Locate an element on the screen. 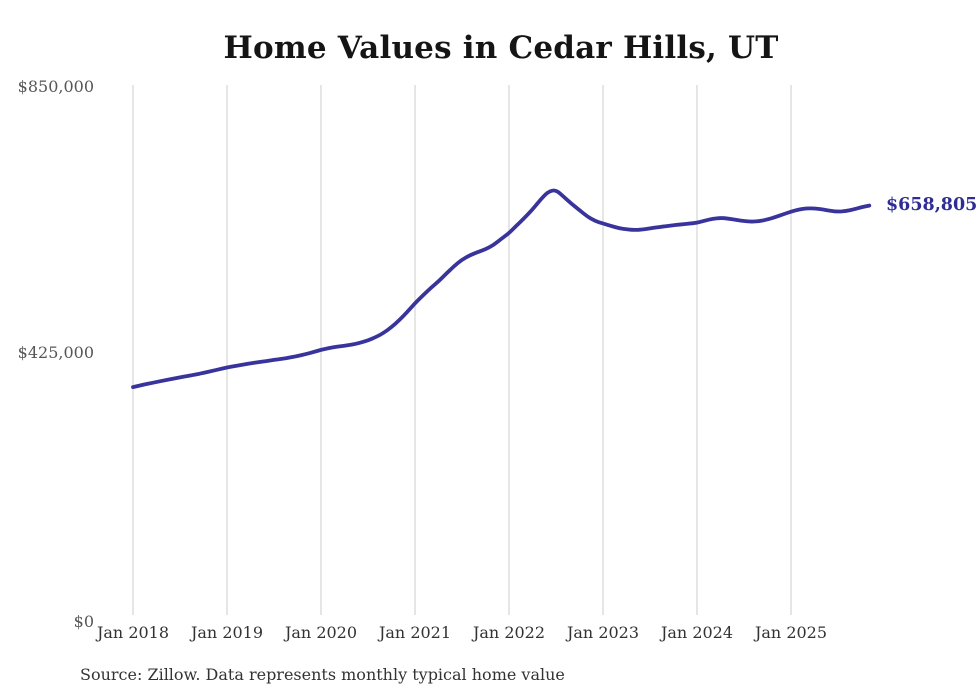  x-axis-tick-jan-2025: Jan 2025 is located at coordinates (791, 632).